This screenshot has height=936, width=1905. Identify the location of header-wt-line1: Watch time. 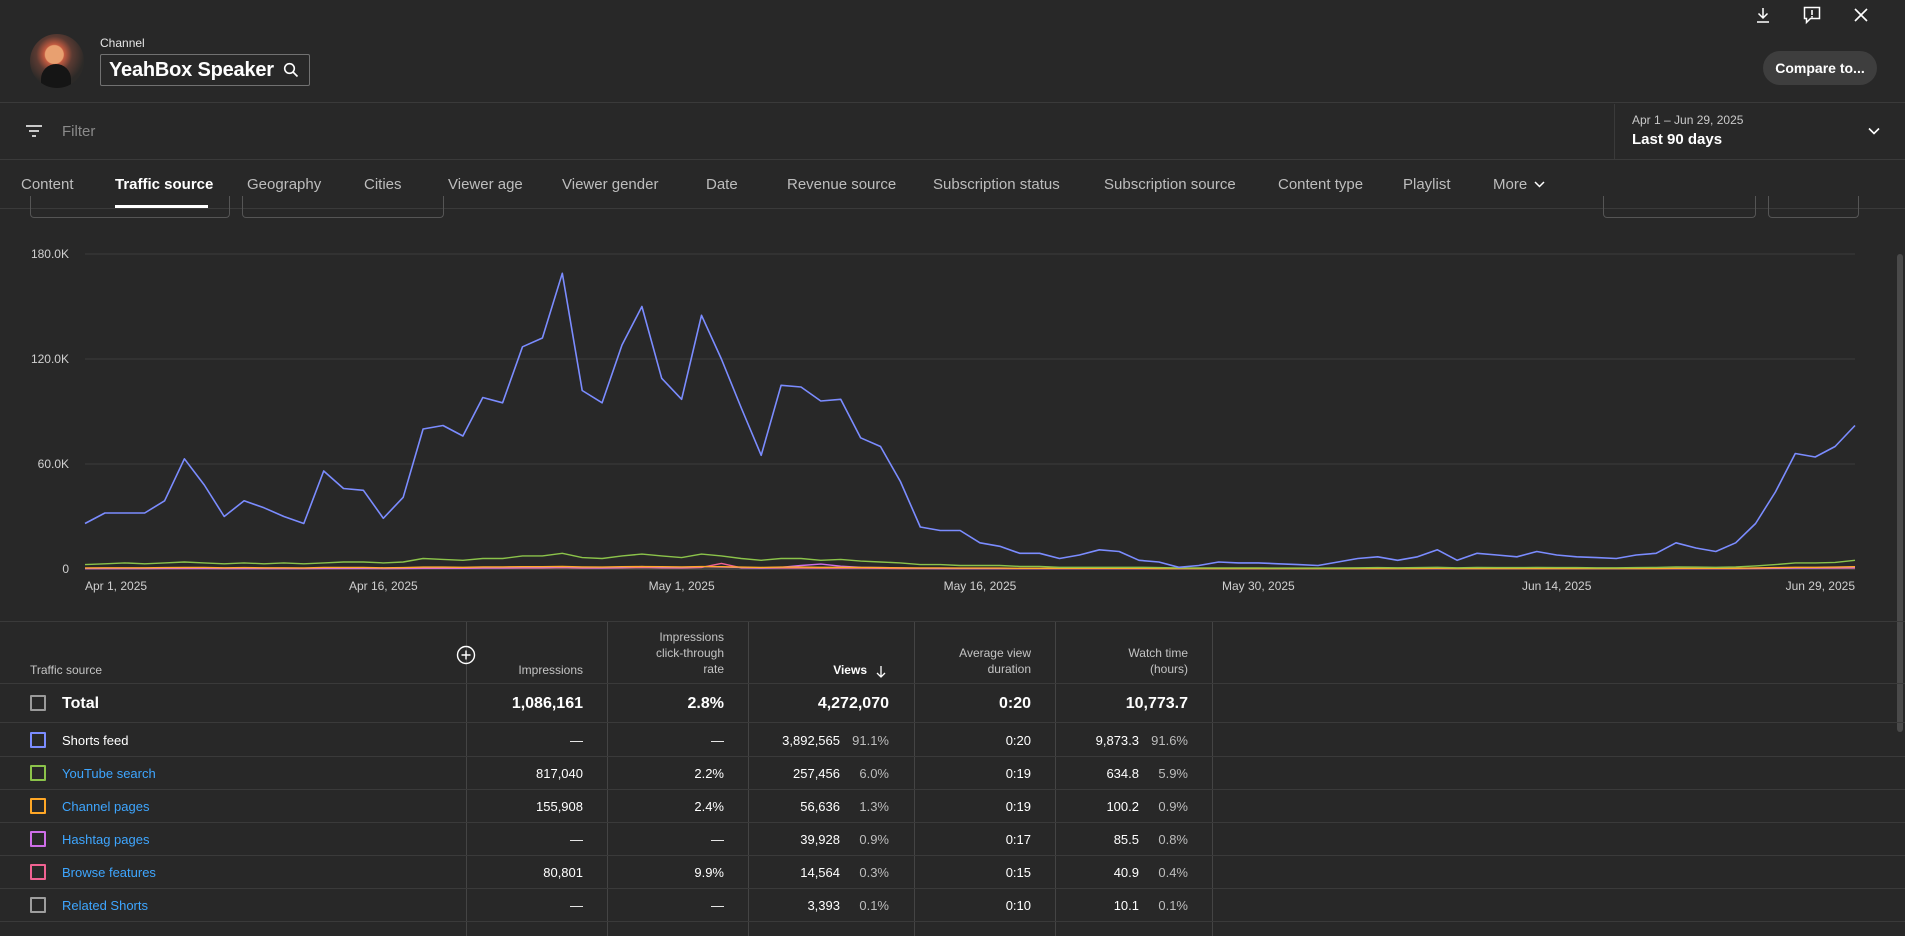
(1158, 653).